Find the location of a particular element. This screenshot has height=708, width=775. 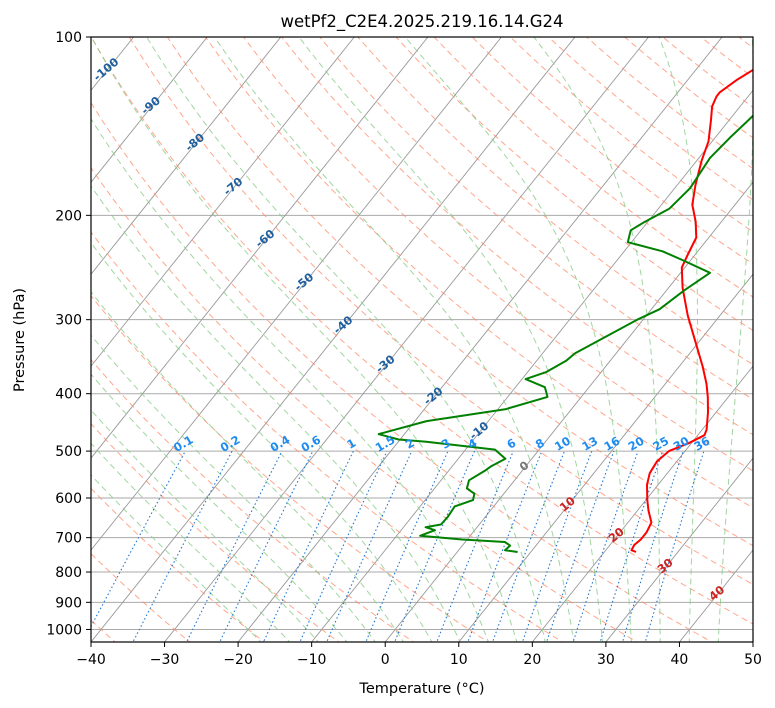

y-tick-label: 900 is located at coordinates (68, 603).